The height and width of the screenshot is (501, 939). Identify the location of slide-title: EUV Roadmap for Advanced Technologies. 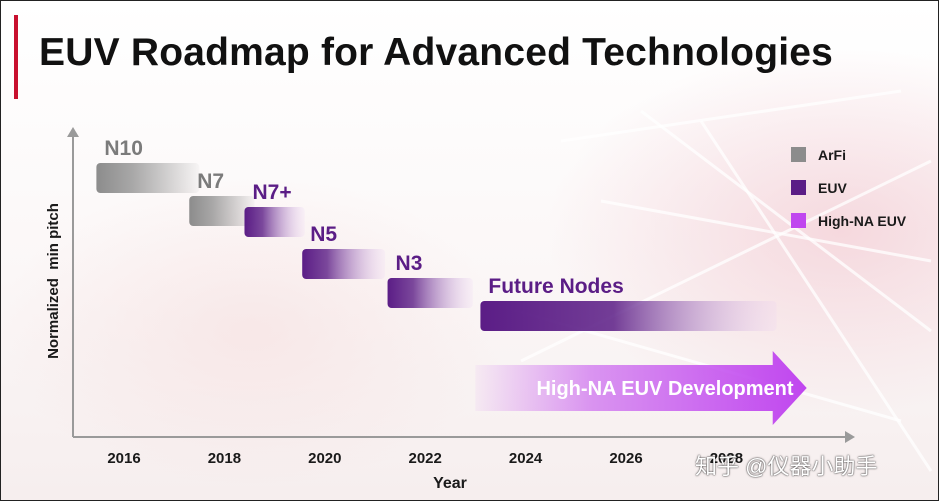
(436, 52).